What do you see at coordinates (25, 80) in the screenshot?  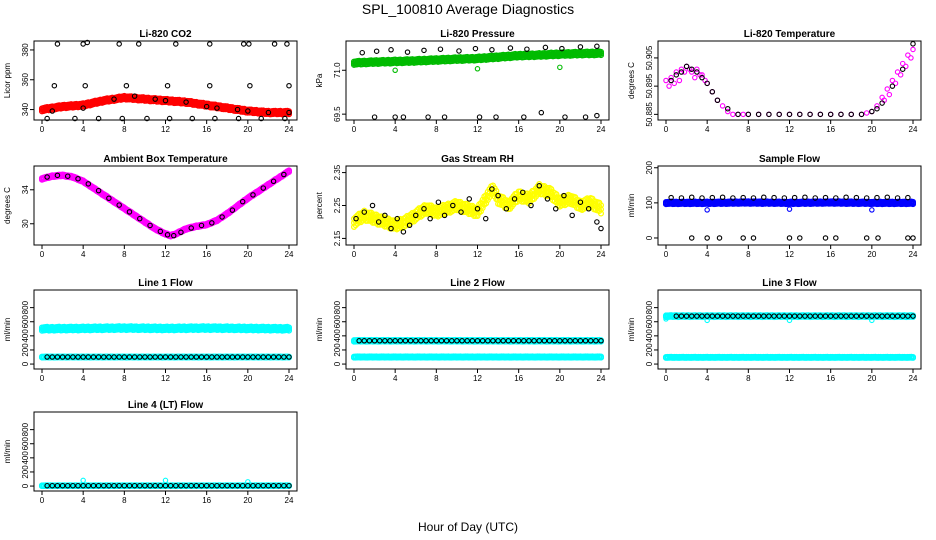 I see `y-tick-label: 360` at bounding box center [25, 80].